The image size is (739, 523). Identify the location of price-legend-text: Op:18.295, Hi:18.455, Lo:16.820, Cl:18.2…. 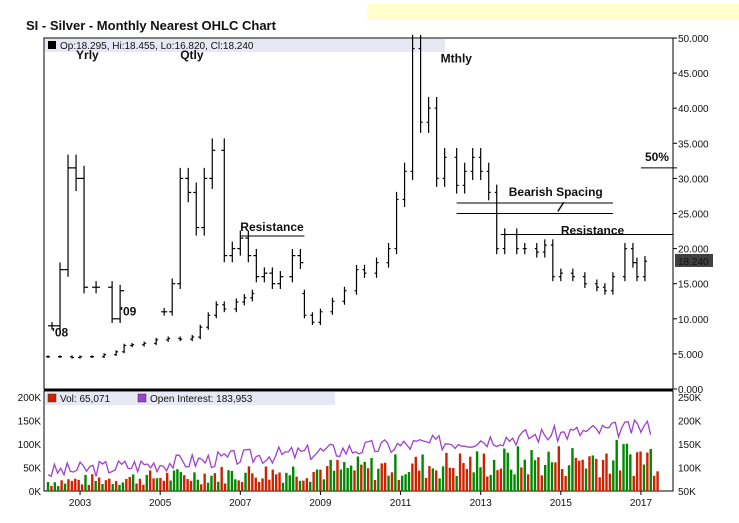
(157, 46).